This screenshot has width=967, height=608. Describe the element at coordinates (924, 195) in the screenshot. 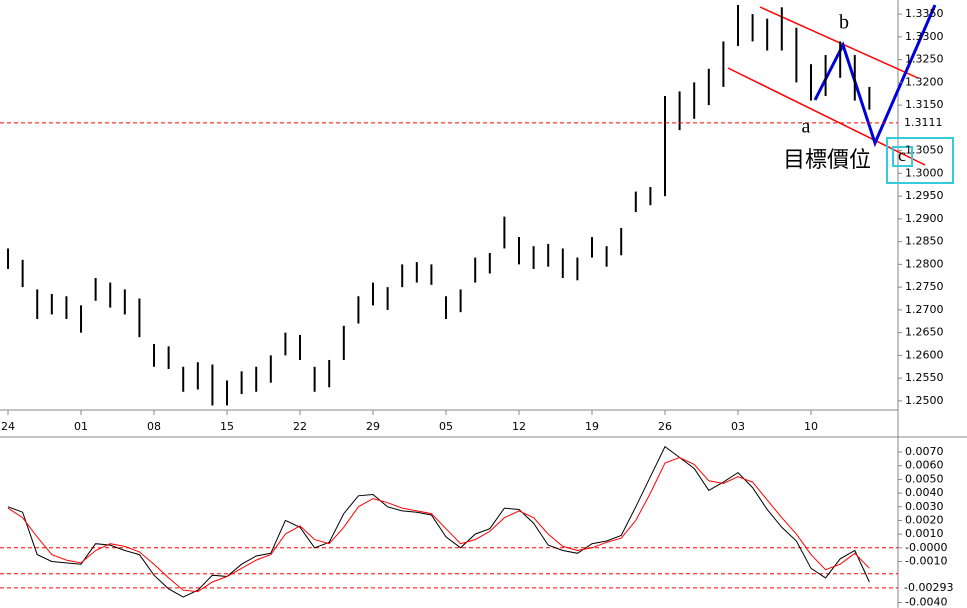

I see `y-tick-label: 1.2950` at that location.